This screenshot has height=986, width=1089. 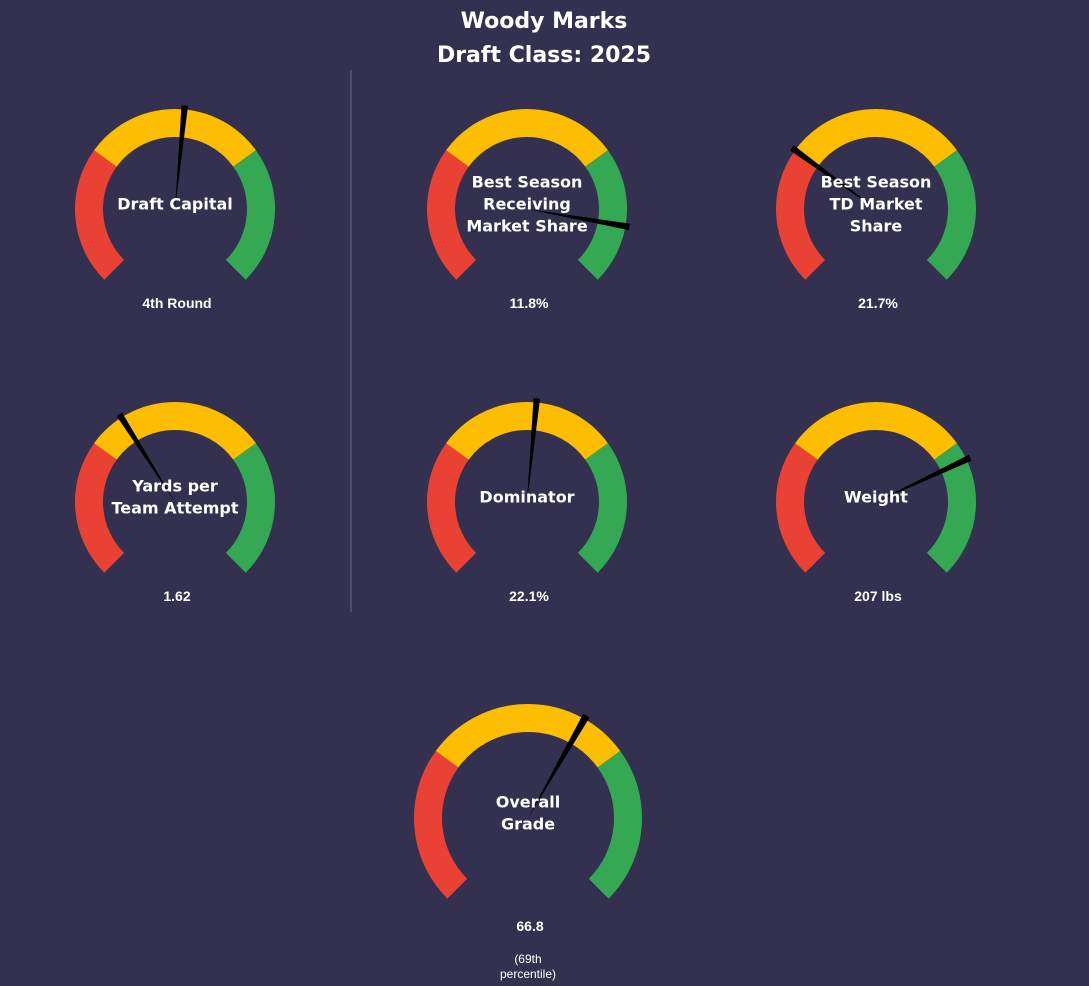 I want to click on gauge-yards-per-team-attempt: Yards per Team Attempt 1.62, so click(x=175, y=503).